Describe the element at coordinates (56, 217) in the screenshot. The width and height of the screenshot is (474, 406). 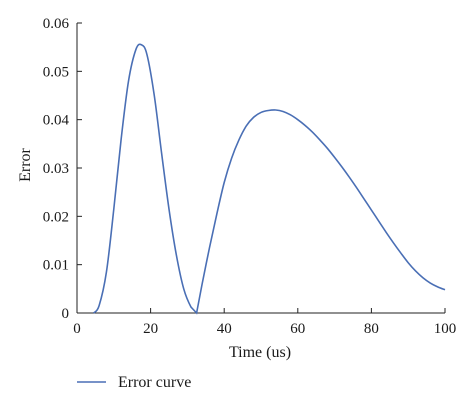
I see `y-tick-label: 0.02` at that location.